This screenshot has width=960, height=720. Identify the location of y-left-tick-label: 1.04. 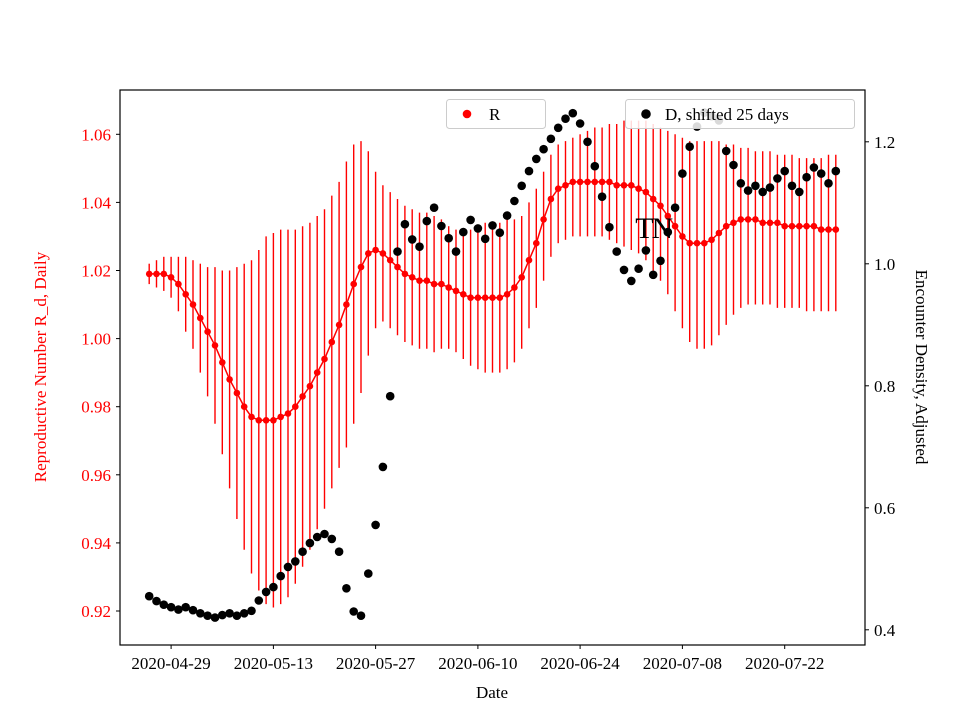
(96, 202).